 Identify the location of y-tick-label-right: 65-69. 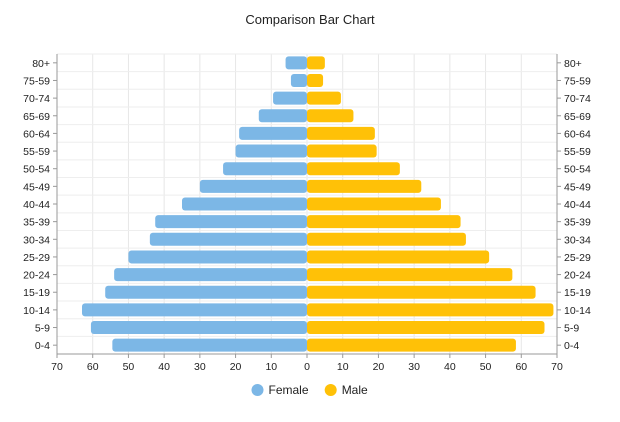
(577, 117).